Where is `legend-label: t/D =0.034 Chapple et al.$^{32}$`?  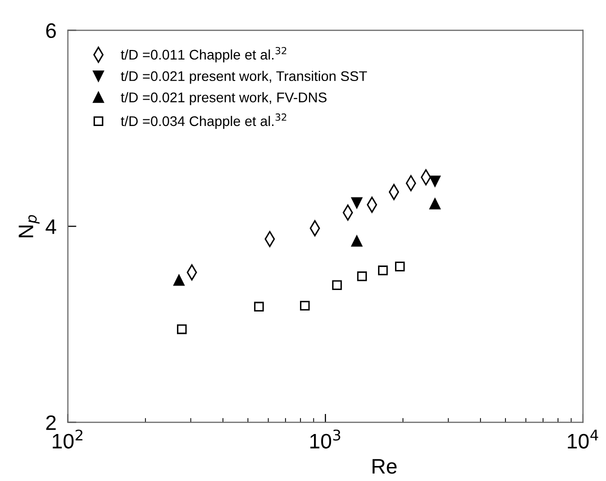
legend-label: t/D =0.034 Chapple et al.$^{32}$ is located at coordinates (203, 121).